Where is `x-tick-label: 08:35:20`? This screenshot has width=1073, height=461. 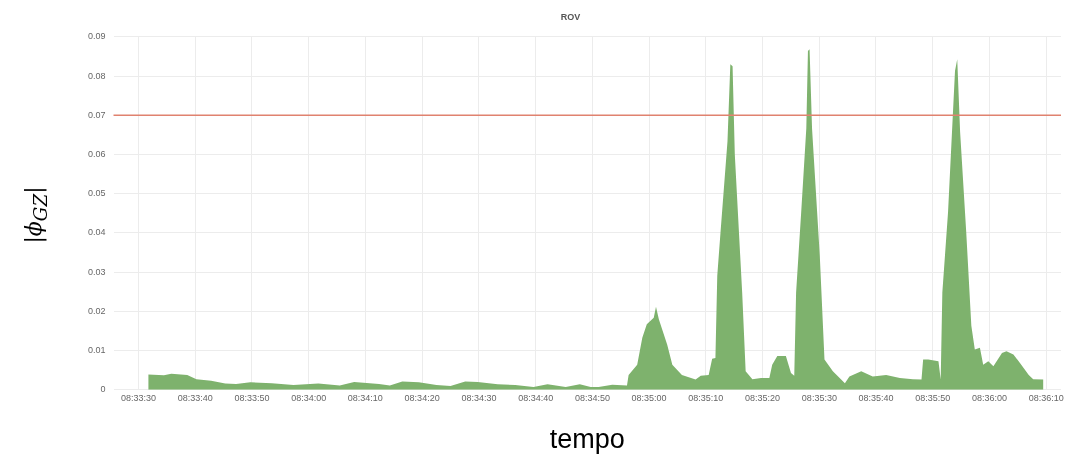
x-tick-label: 08:35:20 is located at coordinates (763, 397).